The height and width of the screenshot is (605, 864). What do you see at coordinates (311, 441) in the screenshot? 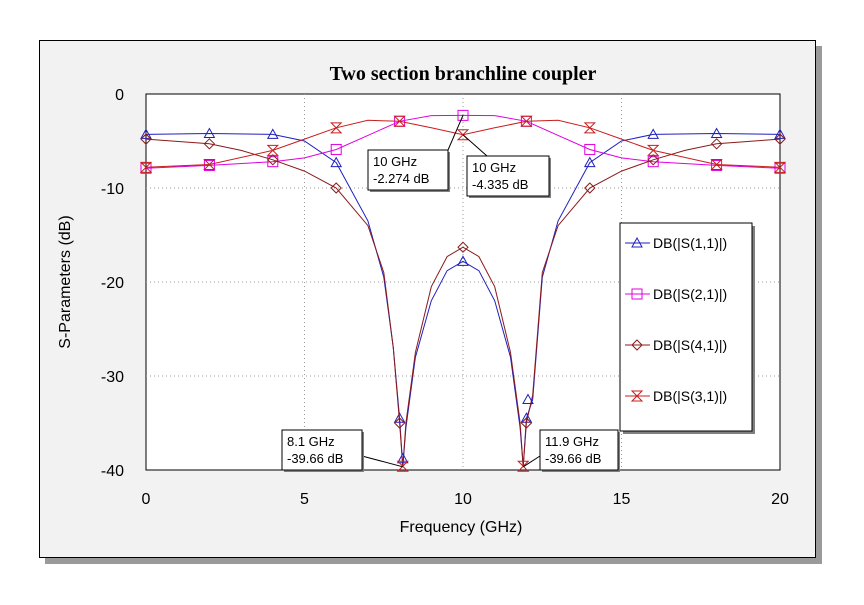
I see `annotation-frequency: 8.1 GHz` at bounding box center [311, 441].